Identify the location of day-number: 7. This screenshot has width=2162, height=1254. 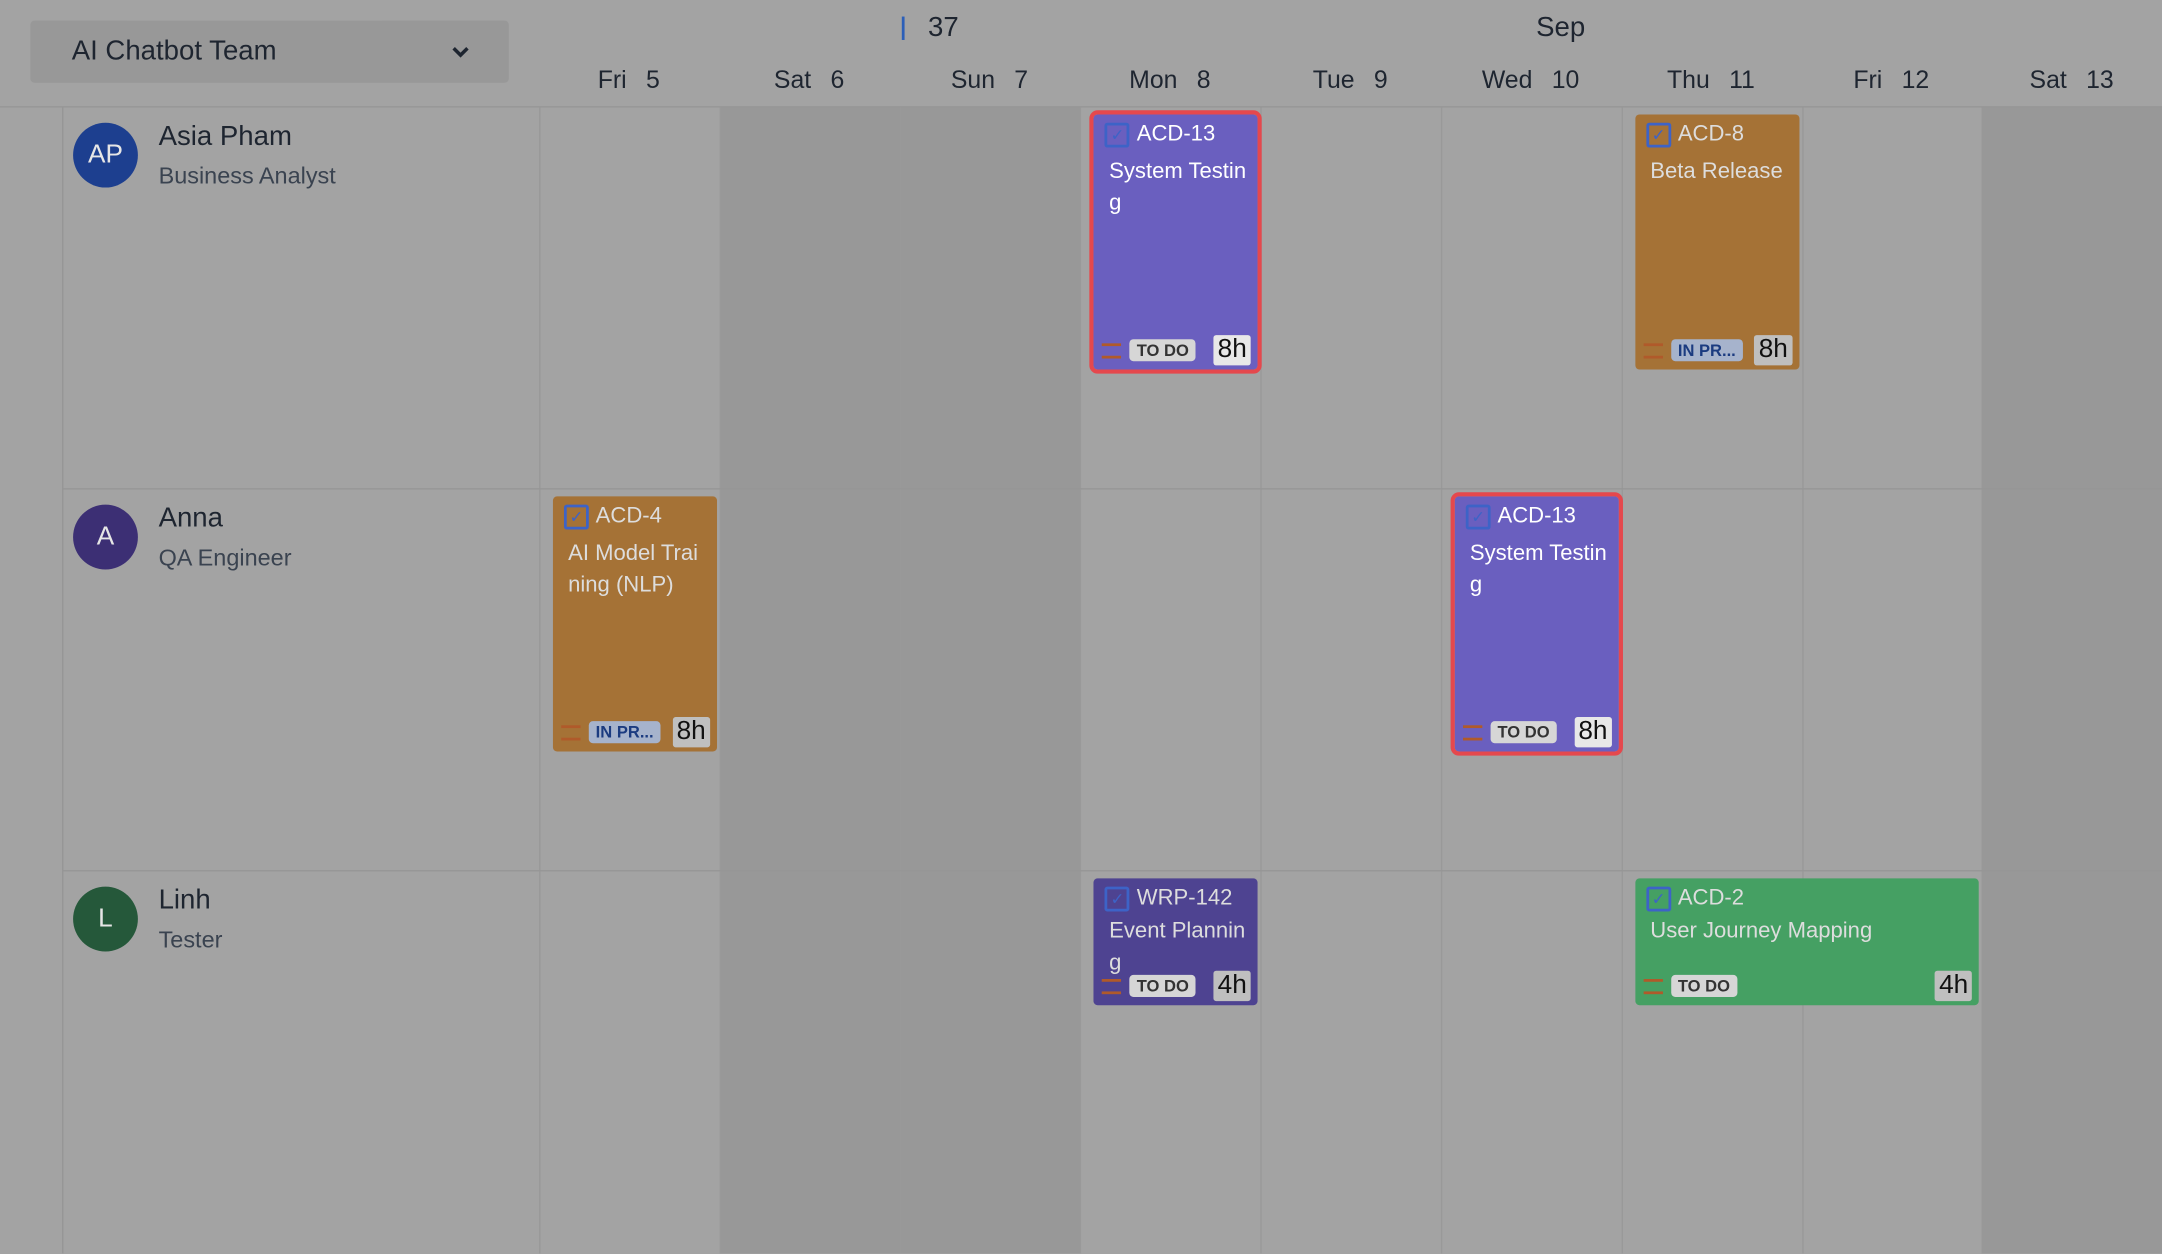
(1021, 80).